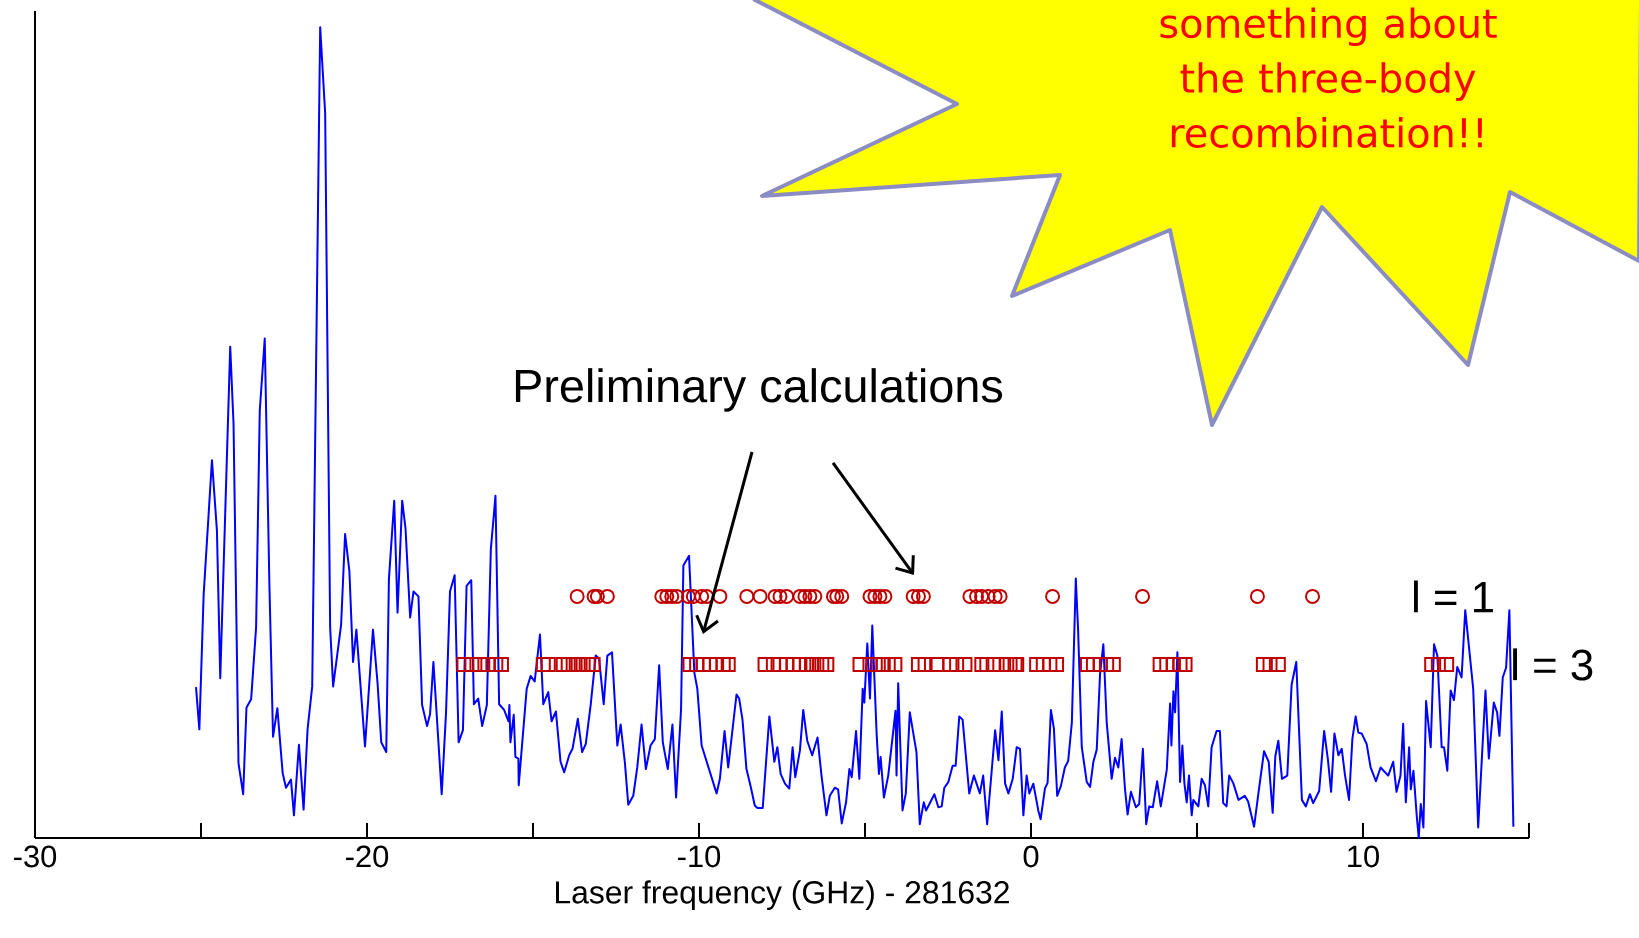  Describe the element at coordinates (1553, 664) in the screenshot. I see `series-label: l = 3` at that location.